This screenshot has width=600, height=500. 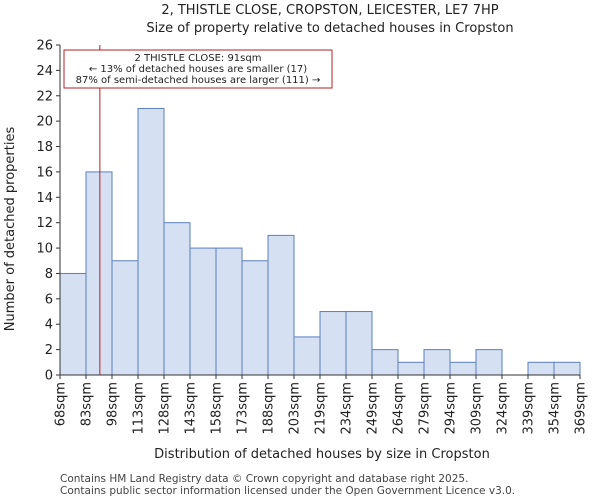 I want to click on y-tick-label: 14, so click(x=44, y=198).